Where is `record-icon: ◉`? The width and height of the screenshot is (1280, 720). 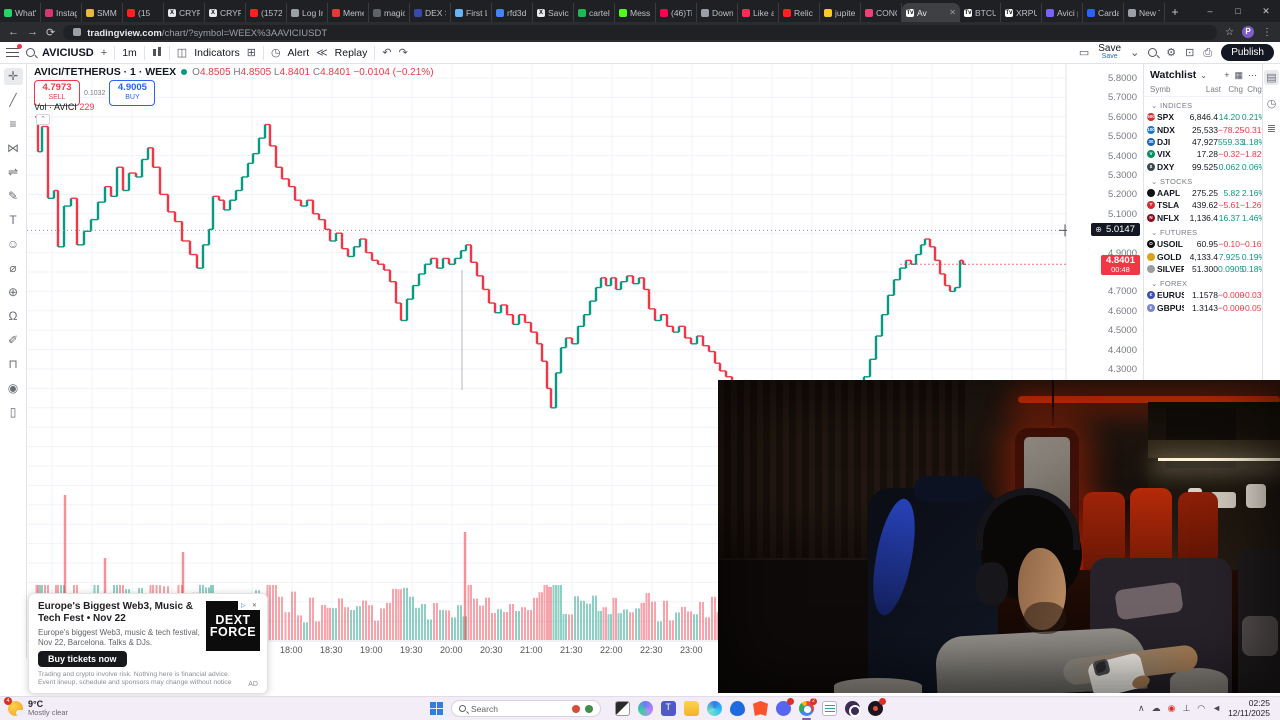 record-icon: ◉ is located at coordinates (1171, 708).